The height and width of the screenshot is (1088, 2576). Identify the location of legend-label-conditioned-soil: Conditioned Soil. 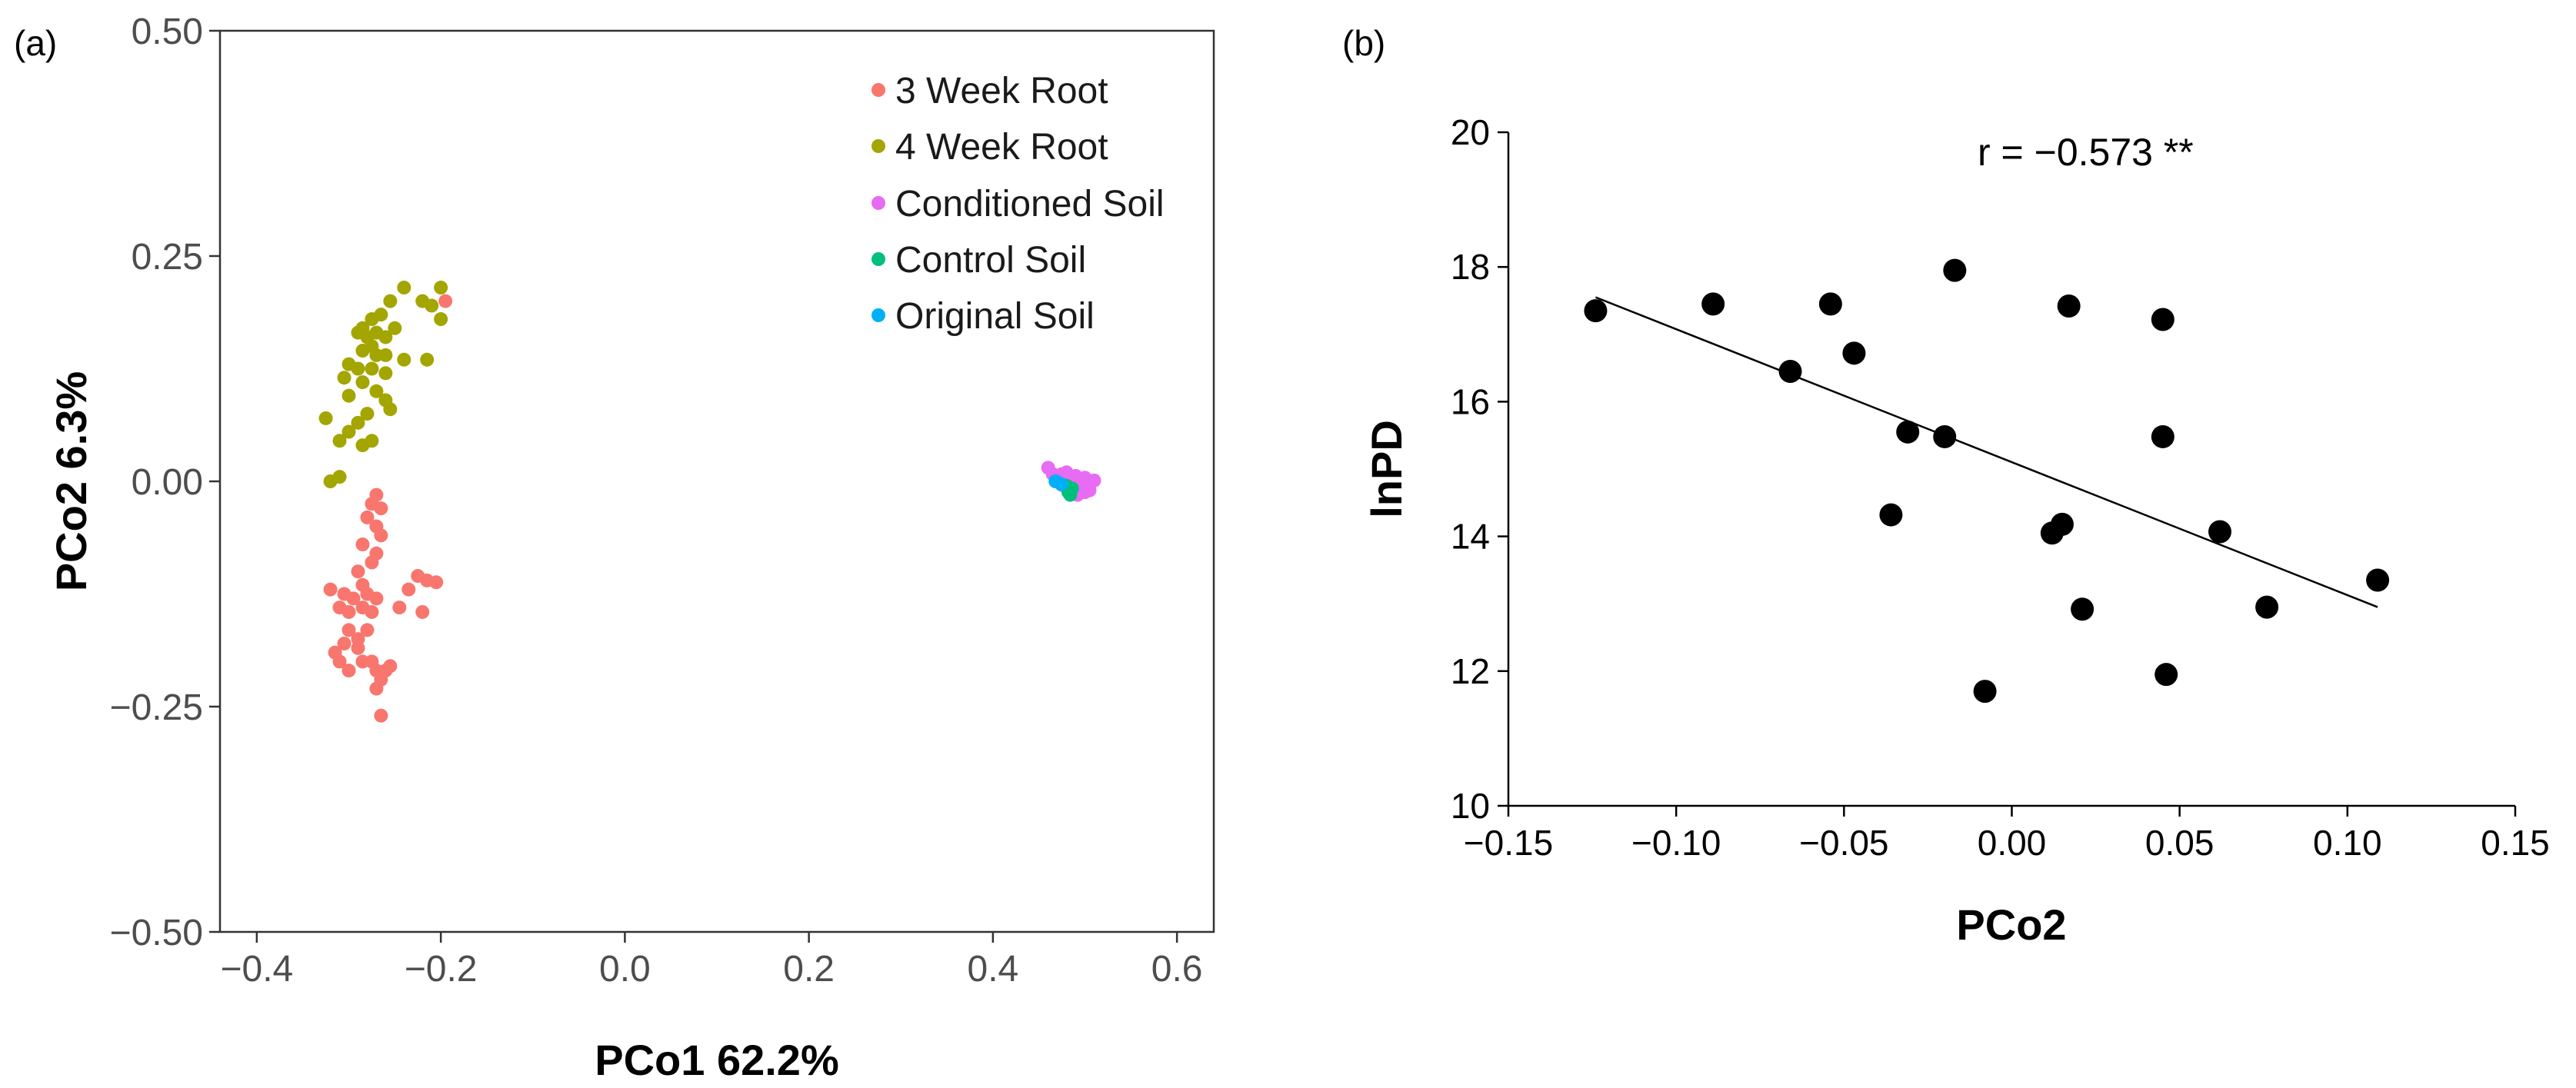
(1030, 204).